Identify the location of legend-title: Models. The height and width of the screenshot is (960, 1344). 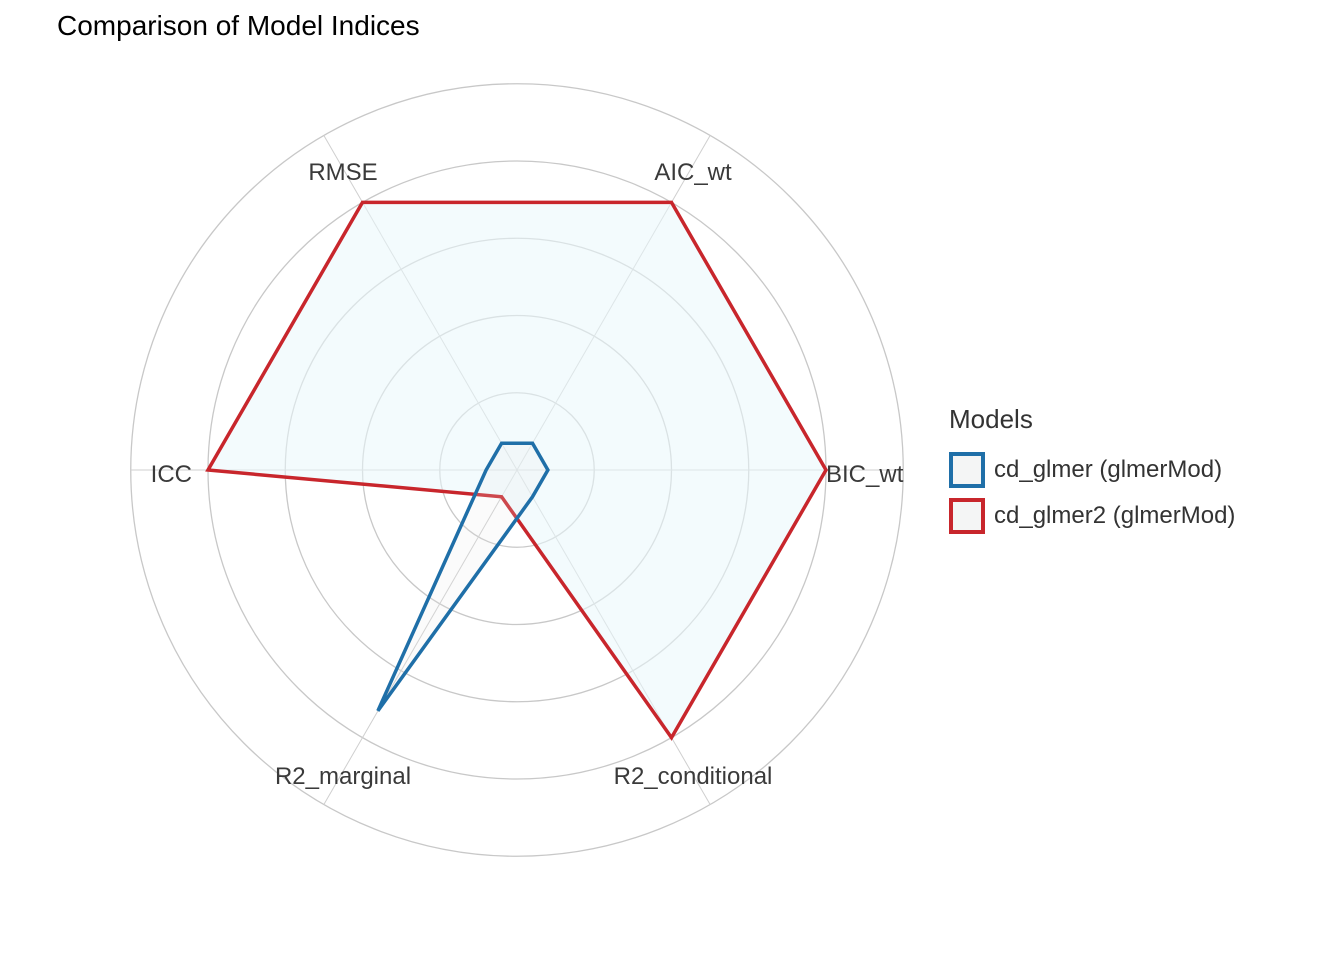
(991, 419).